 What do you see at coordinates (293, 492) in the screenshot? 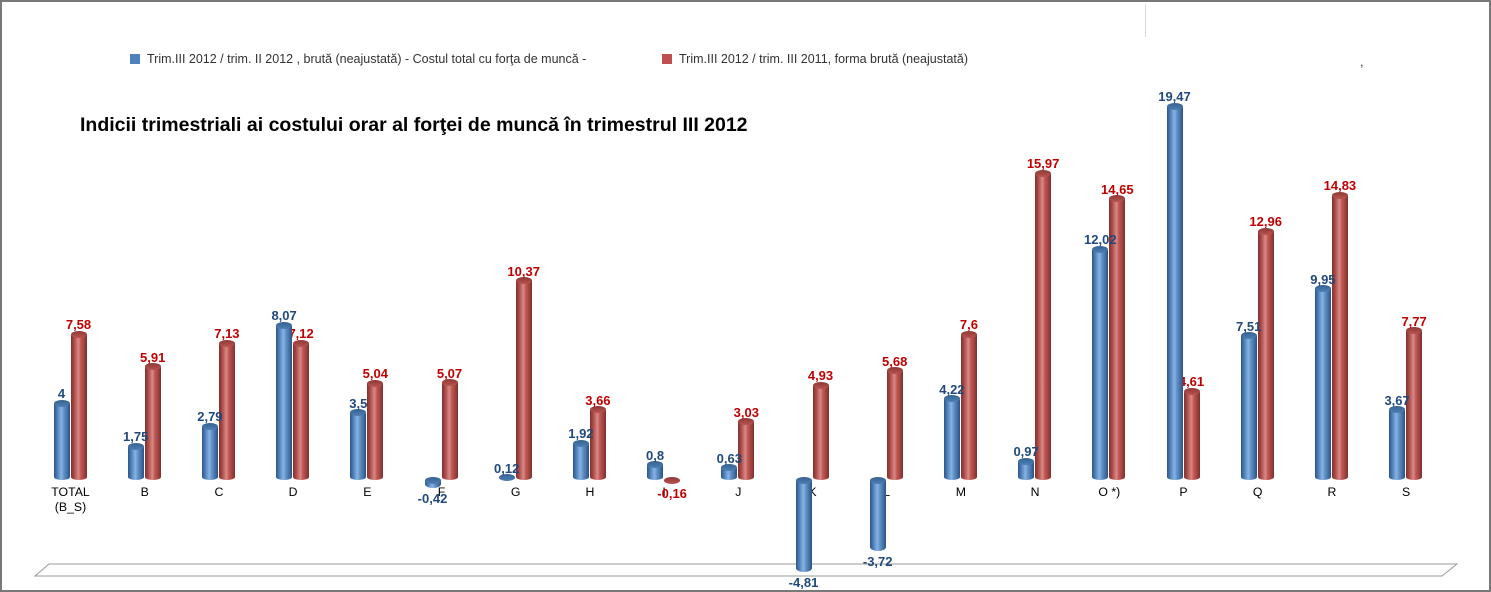
I see `category-label: D` at bounding box center [293, 492].